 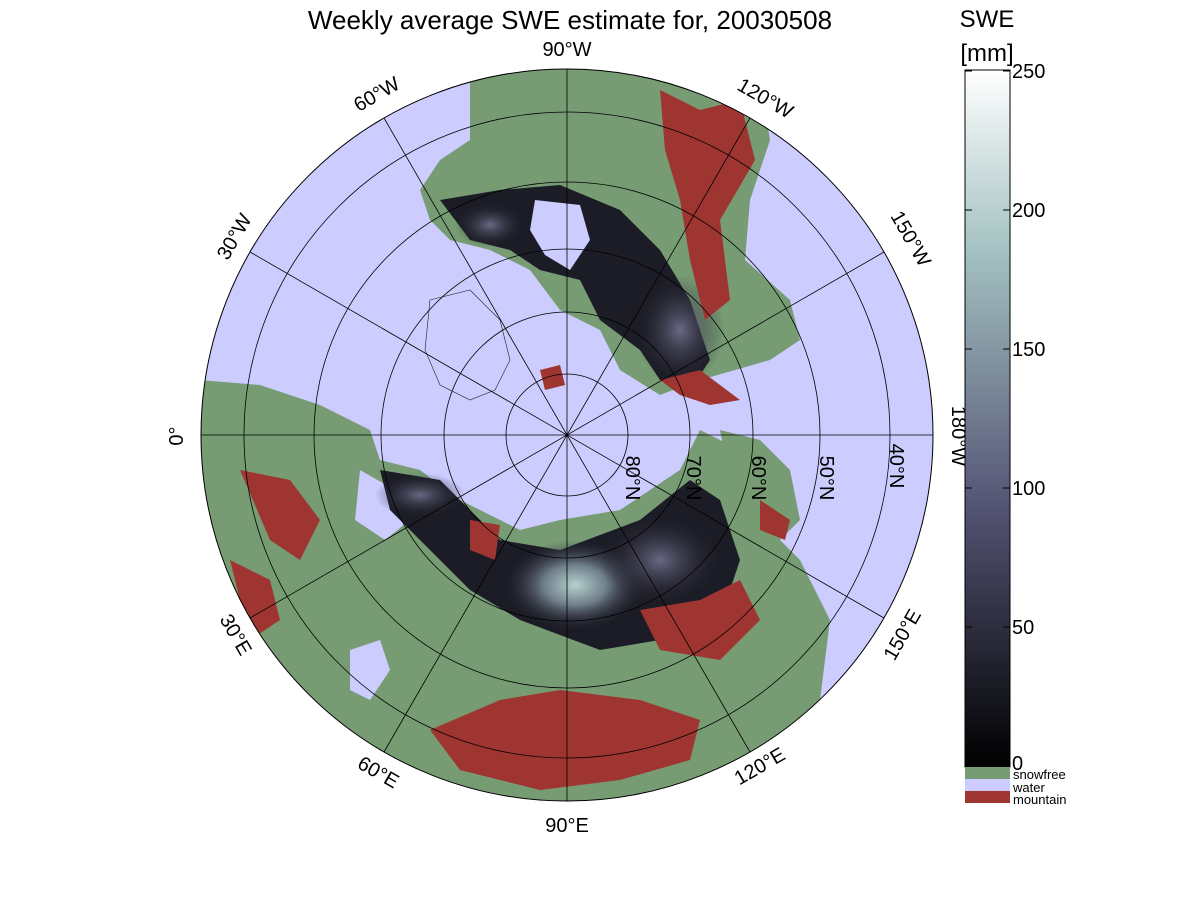 I want to click on colorbar-tick-250: 250, so click(x=1029, y=72).